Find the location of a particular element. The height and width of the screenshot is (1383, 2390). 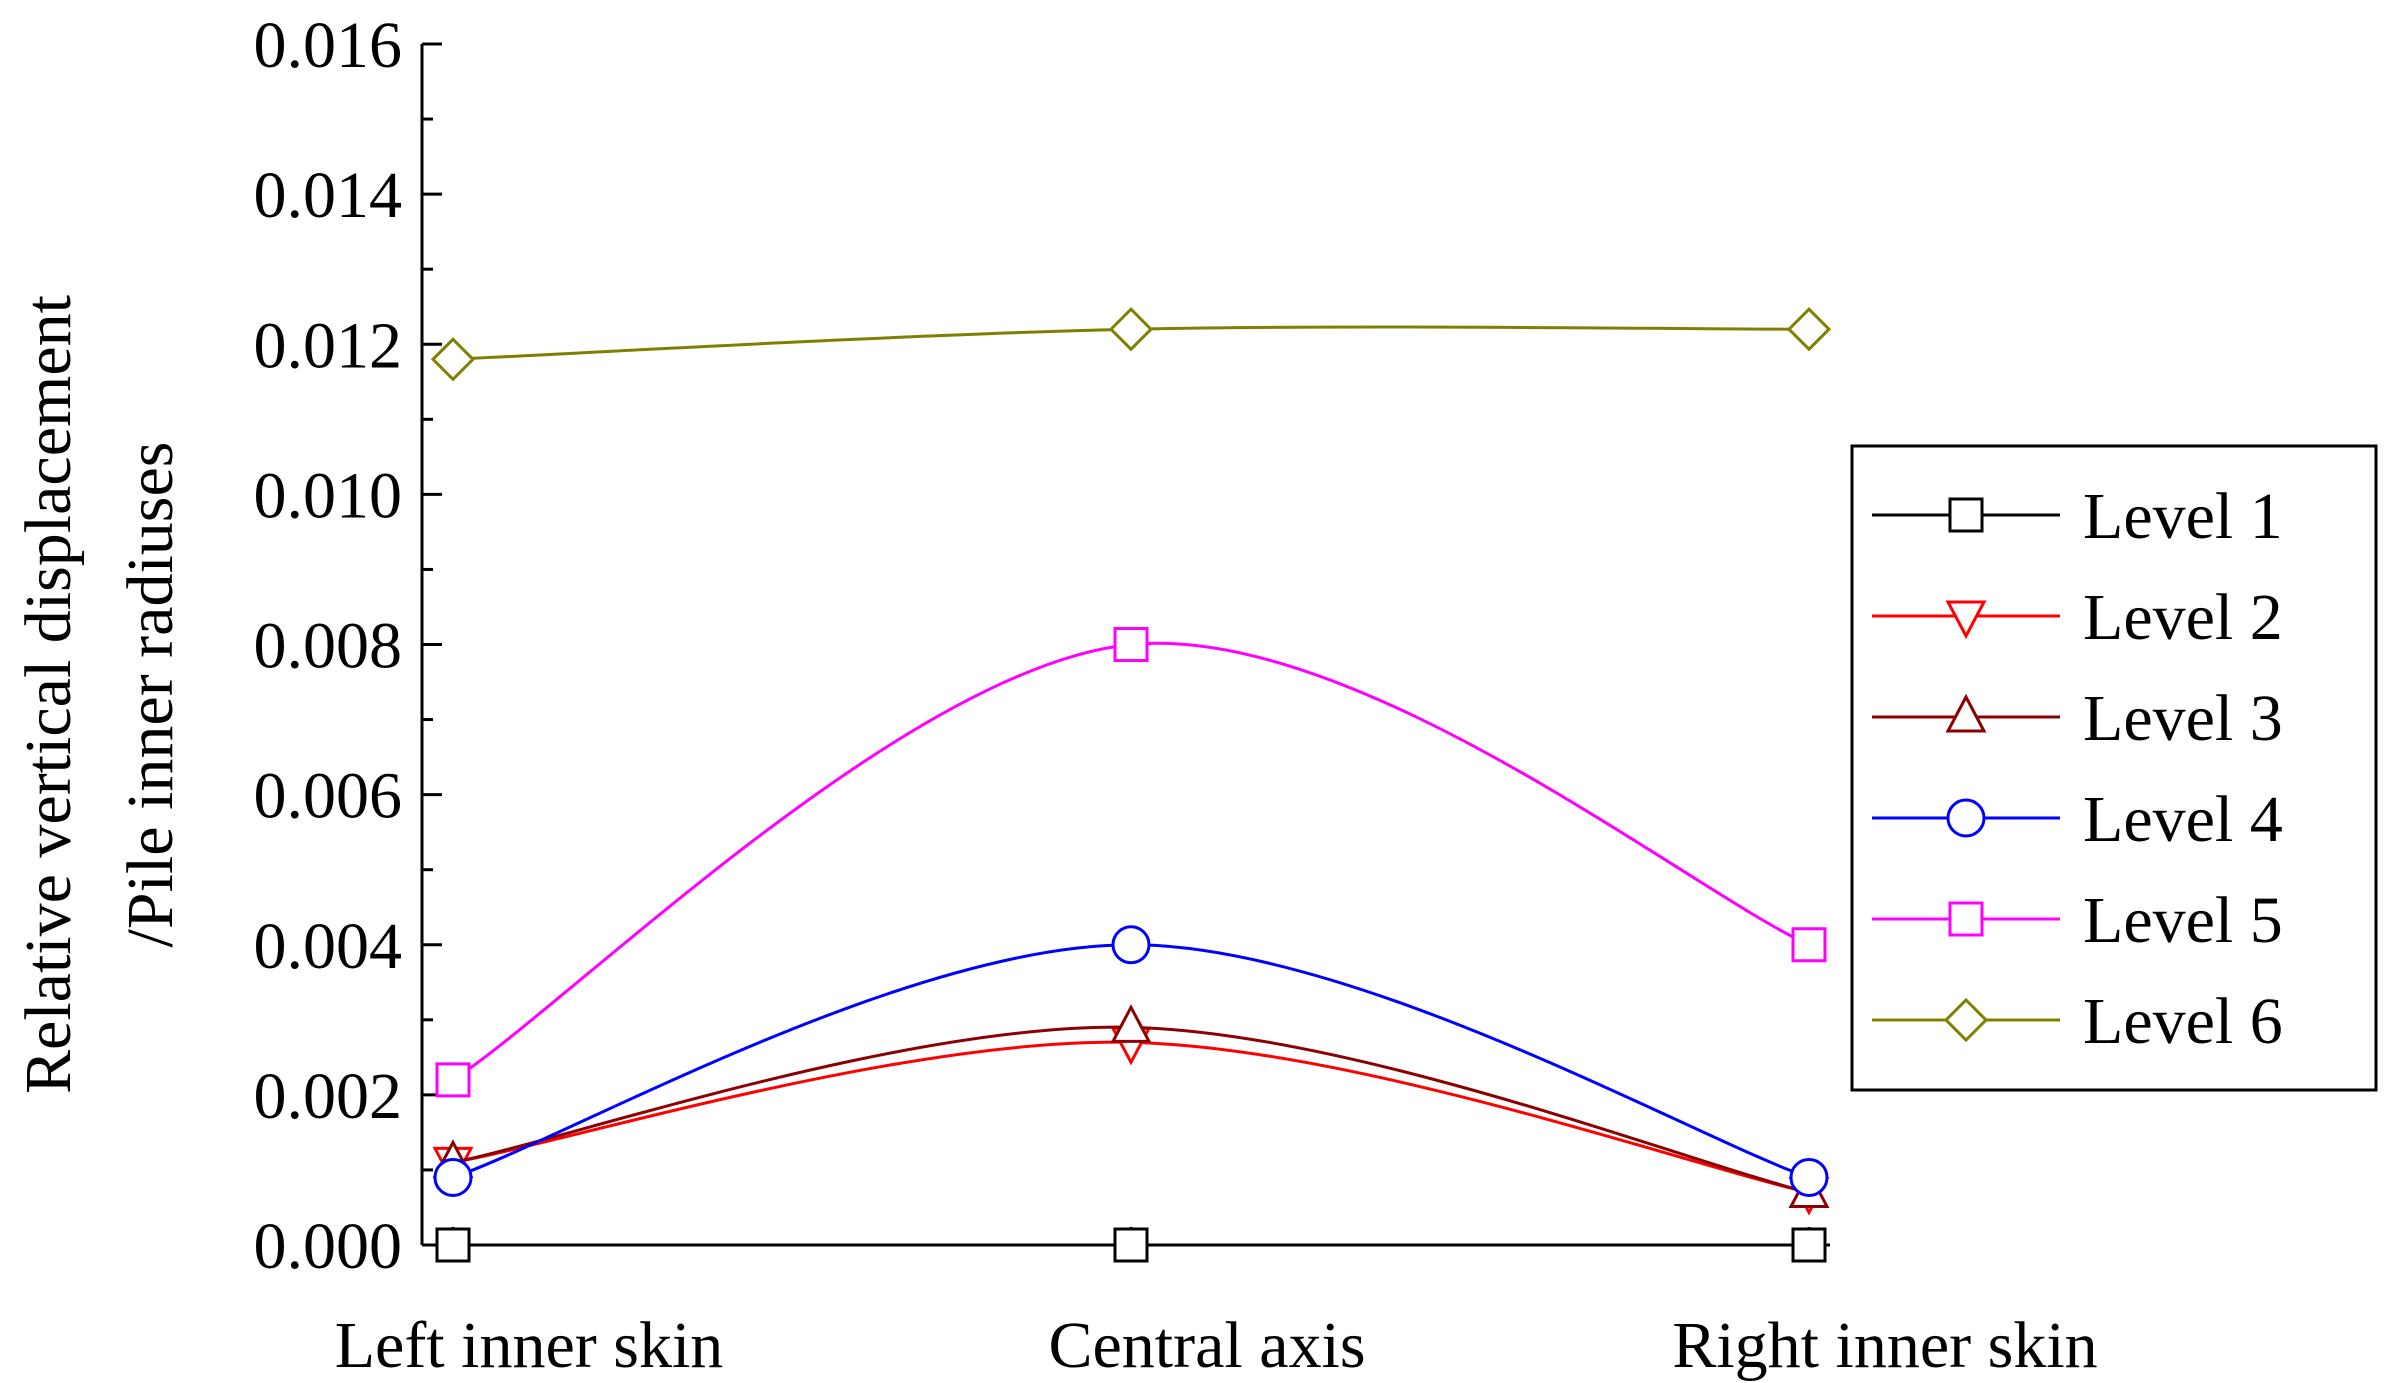

legend-label: Level 5 is located at coordinates (2183, 920).